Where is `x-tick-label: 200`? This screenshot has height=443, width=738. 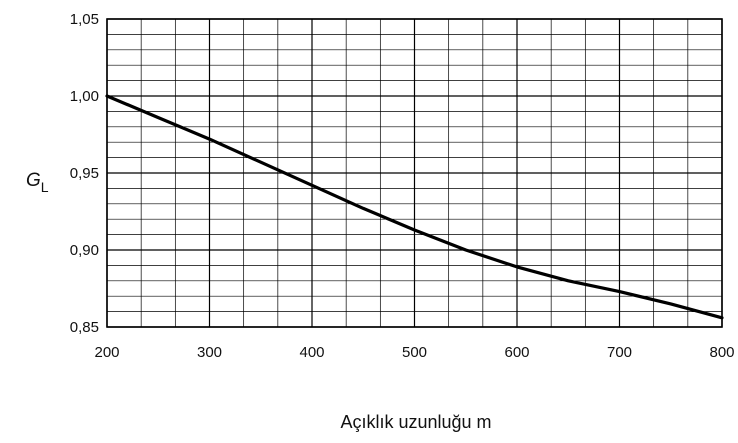
x-tick-label: 200 is located at coordinates (106, 352).